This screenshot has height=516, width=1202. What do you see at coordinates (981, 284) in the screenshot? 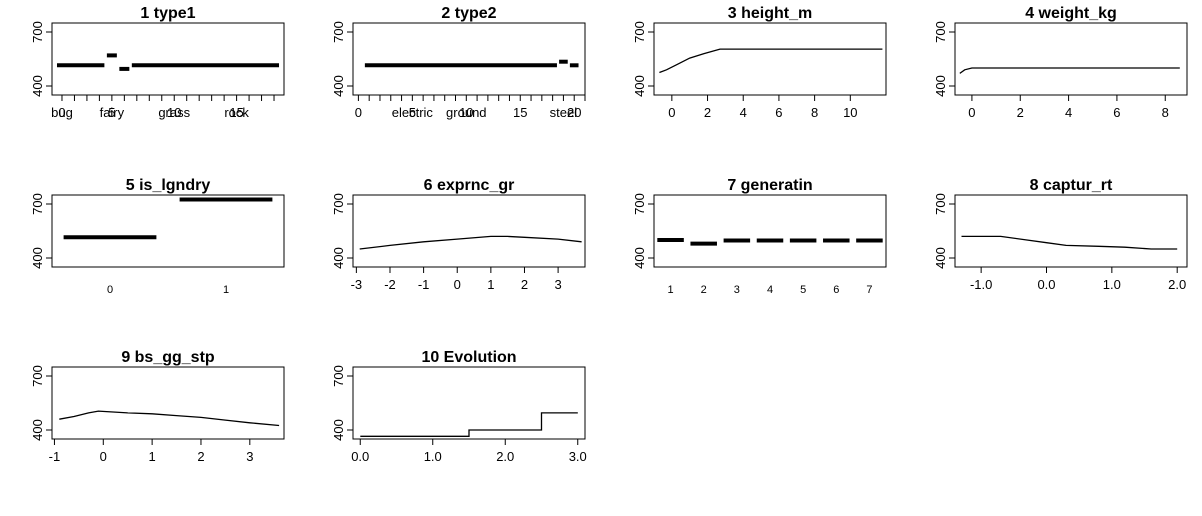
I see `x-tick-label: -1.0` at bounding box center [981, 284].